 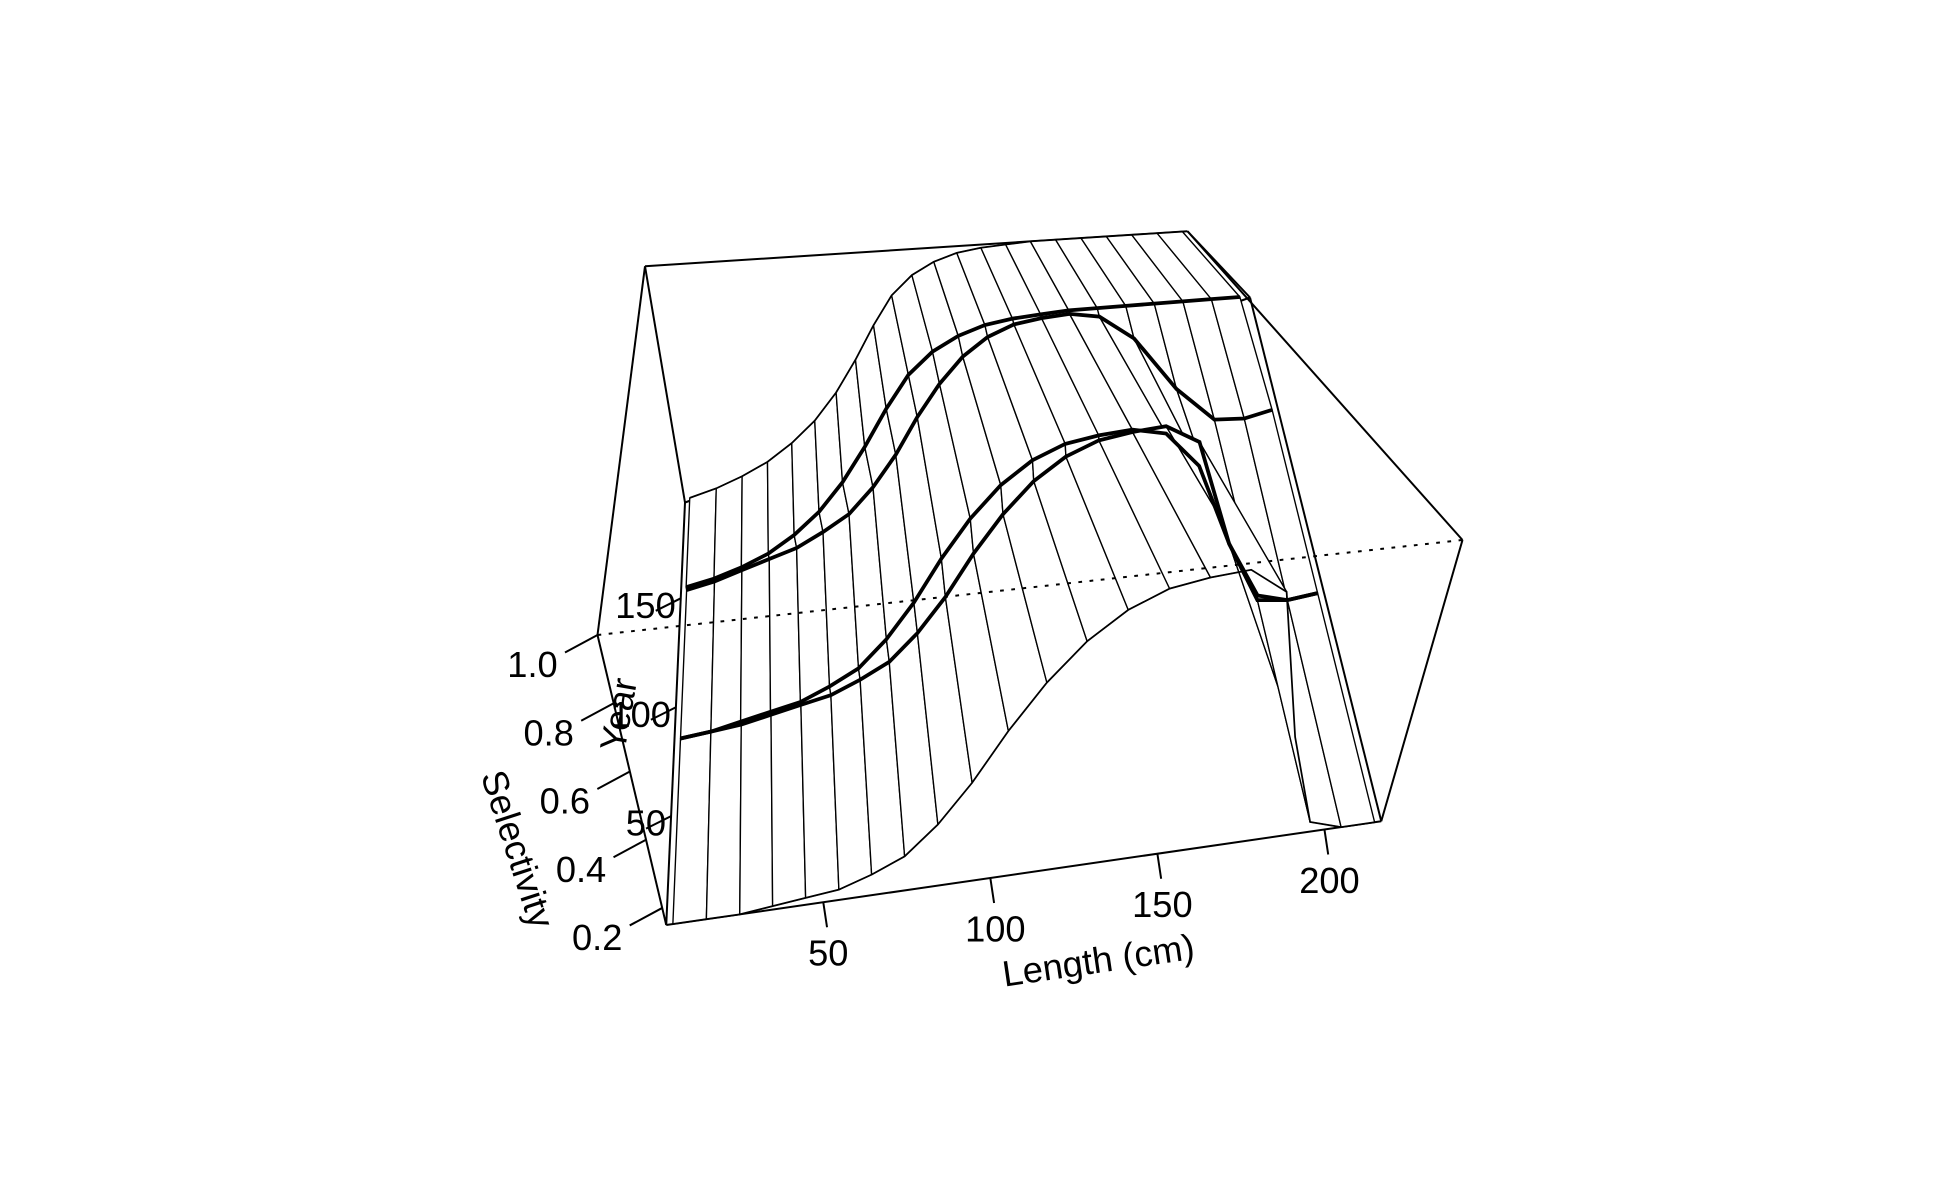 I want to click on y-axis-title: Year, so click(x=618, y=714).